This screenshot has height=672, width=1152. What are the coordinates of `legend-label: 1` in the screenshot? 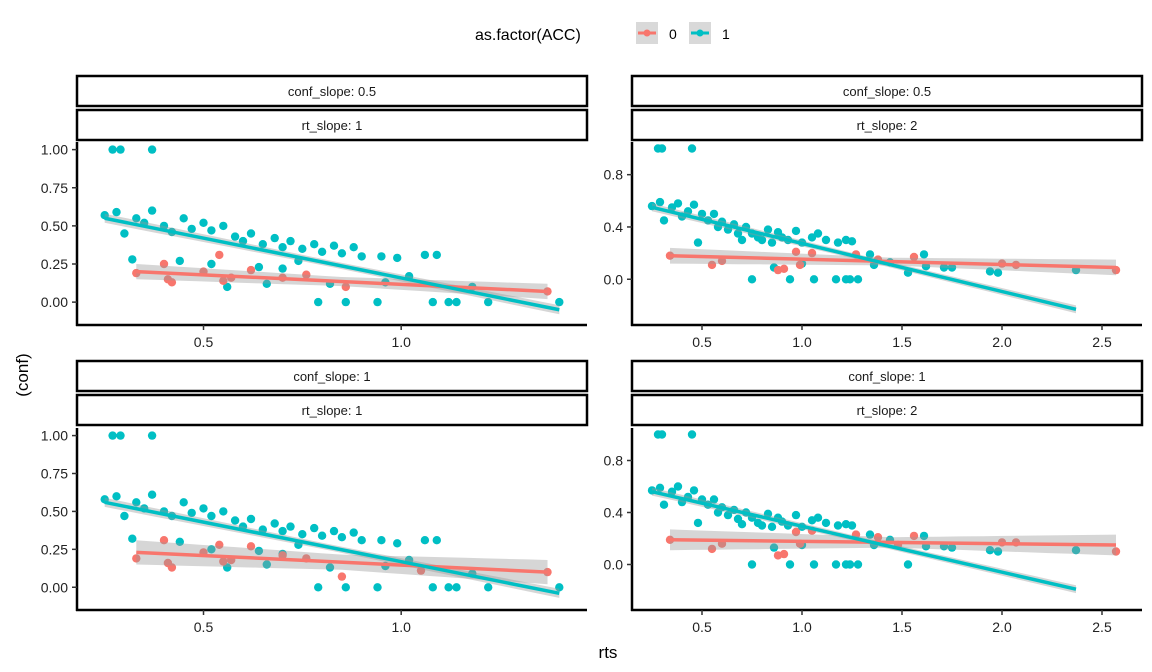 It's located at (726, 34).